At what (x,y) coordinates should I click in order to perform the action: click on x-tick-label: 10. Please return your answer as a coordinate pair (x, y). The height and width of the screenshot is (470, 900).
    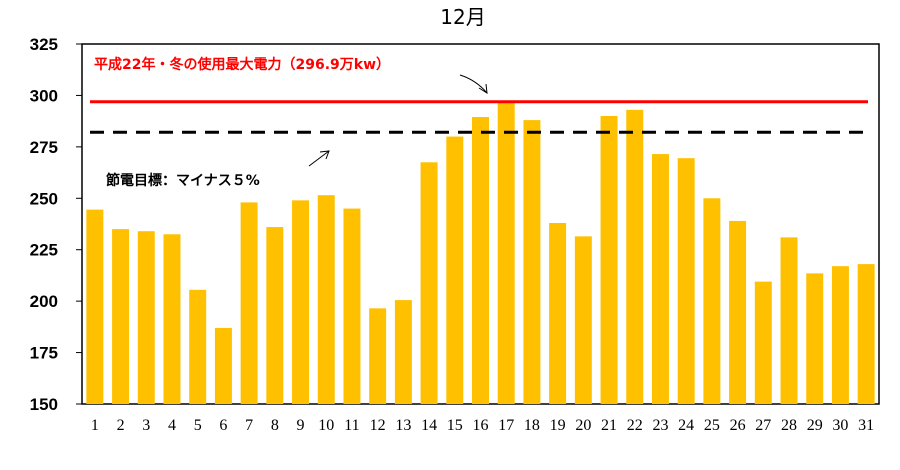
    Looking at the image, I should click on (326, 425).